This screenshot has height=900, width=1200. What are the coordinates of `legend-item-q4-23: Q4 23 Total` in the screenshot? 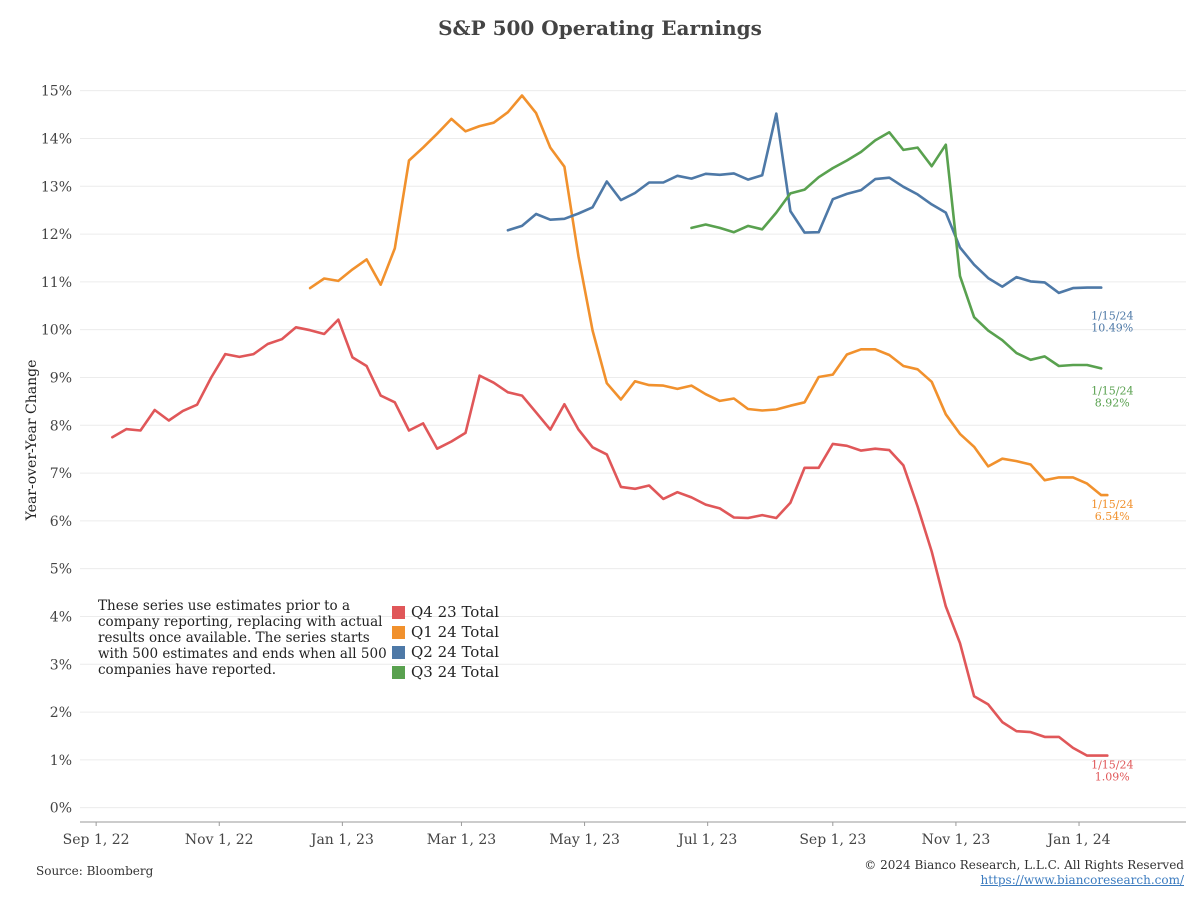 It's located at (445, 612).